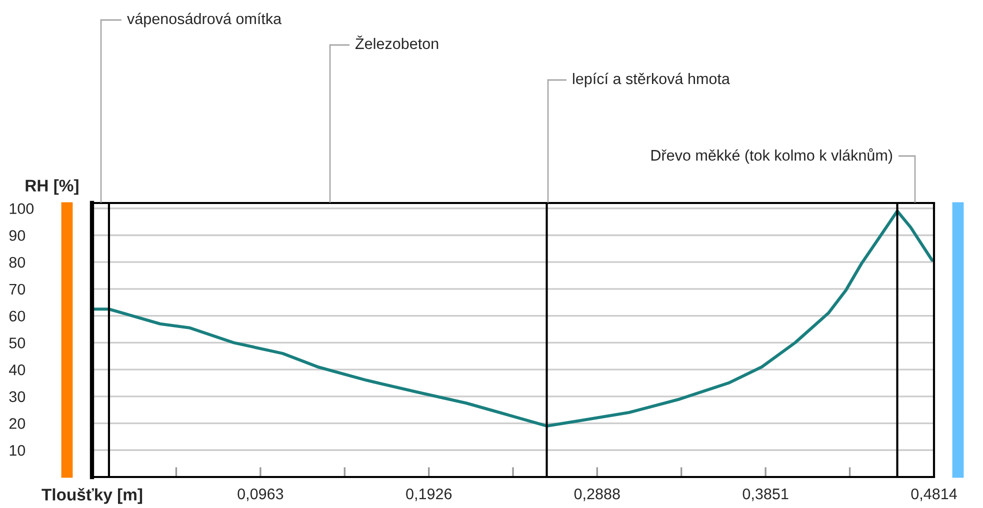 This screenshot has height=508, width=983. Describe the element at coordinates (597, 495) in the screenshot. I see `x-tick-label: 0,2888` at that location.